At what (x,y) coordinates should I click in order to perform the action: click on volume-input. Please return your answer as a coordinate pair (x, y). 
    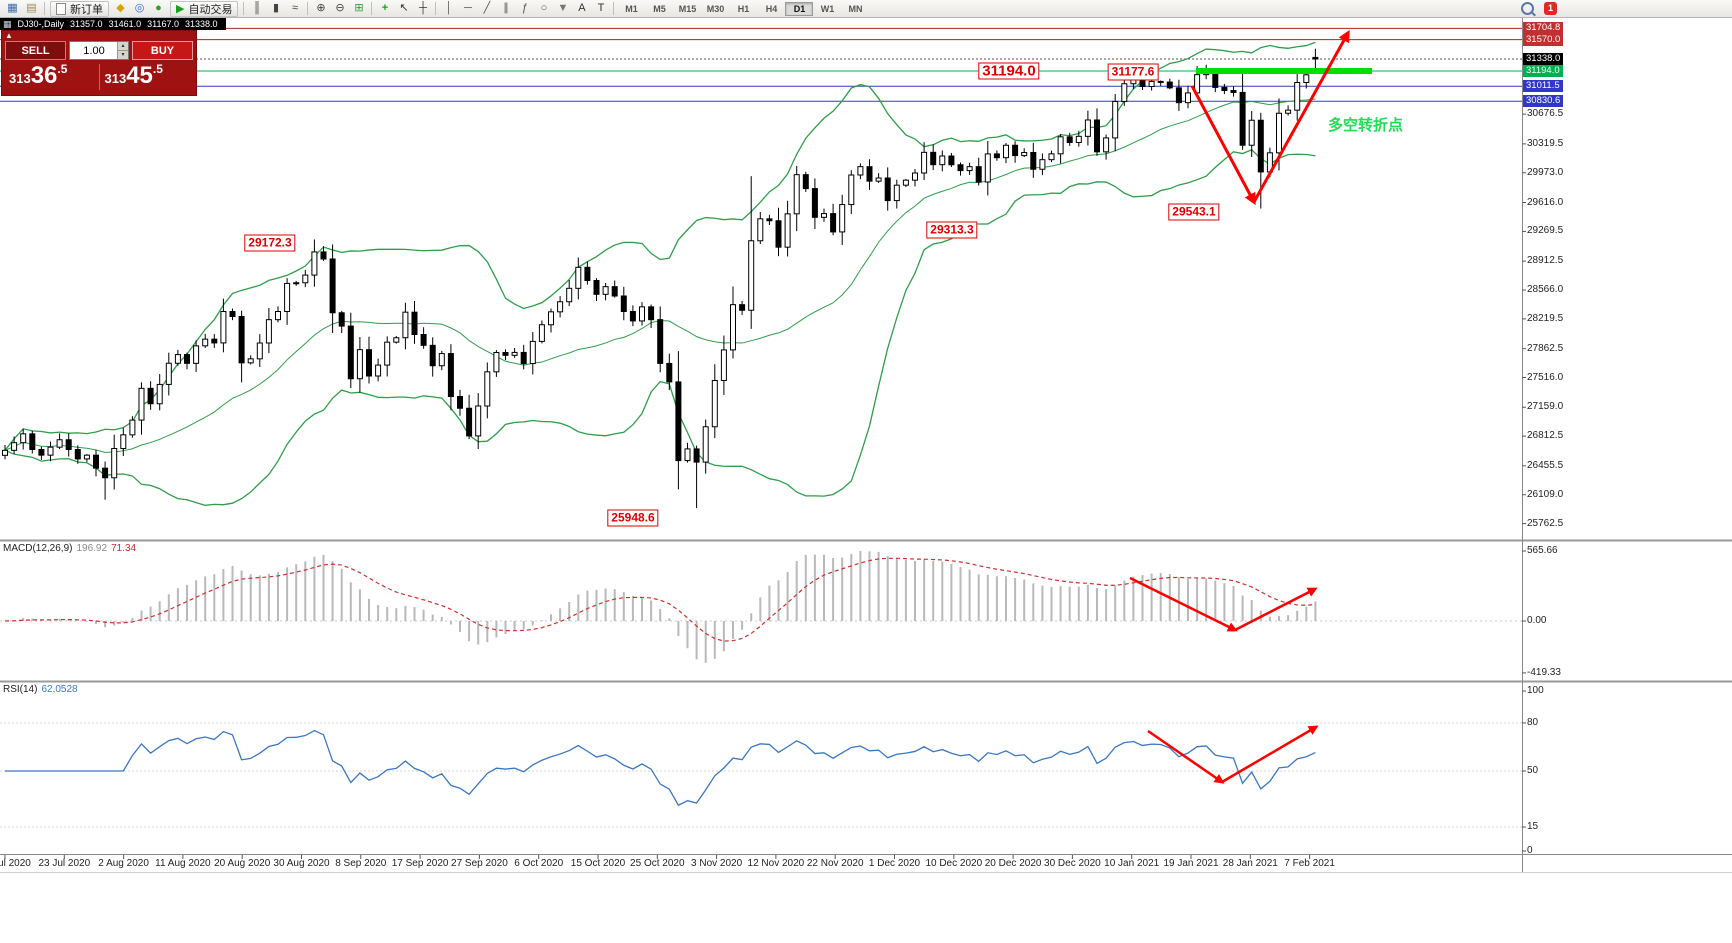
    Looking at the image, I should click on (99, 50).